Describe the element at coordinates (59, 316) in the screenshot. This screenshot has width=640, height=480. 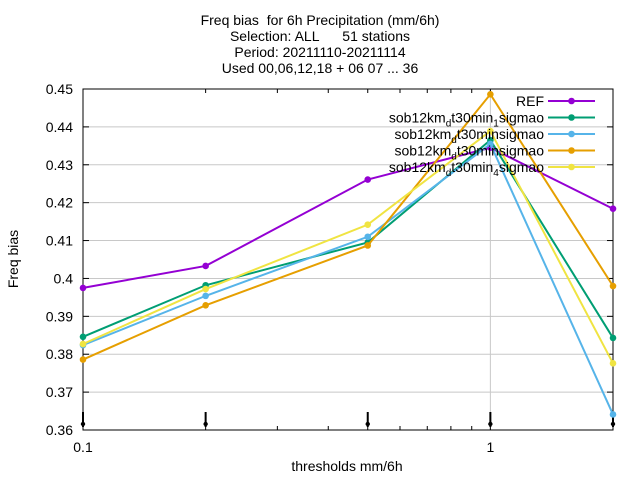
I see `y-tick-label: 0.39` at that location.